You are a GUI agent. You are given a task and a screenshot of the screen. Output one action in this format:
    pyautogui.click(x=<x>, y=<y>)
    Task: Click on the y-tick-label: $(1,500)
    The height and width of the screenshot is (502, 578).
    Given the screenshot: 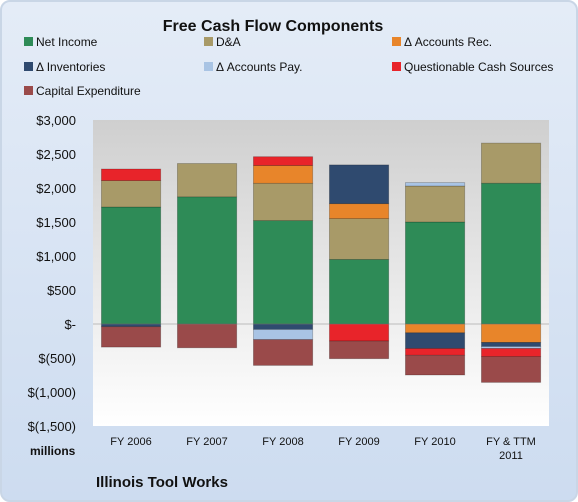 What is the action you would take?
    pyautogui.click(x=52, y=426)
    